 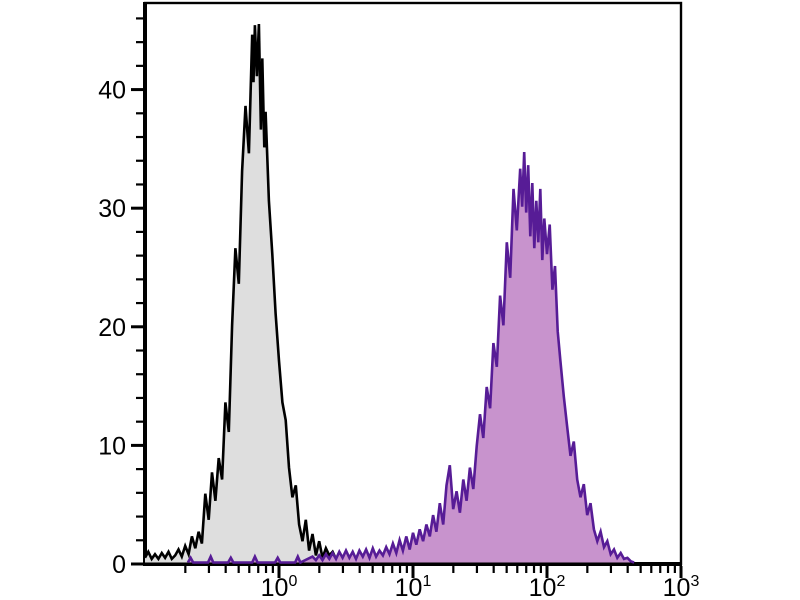 I want to click on x-tick-label: 101, so click(x=413, y=586).